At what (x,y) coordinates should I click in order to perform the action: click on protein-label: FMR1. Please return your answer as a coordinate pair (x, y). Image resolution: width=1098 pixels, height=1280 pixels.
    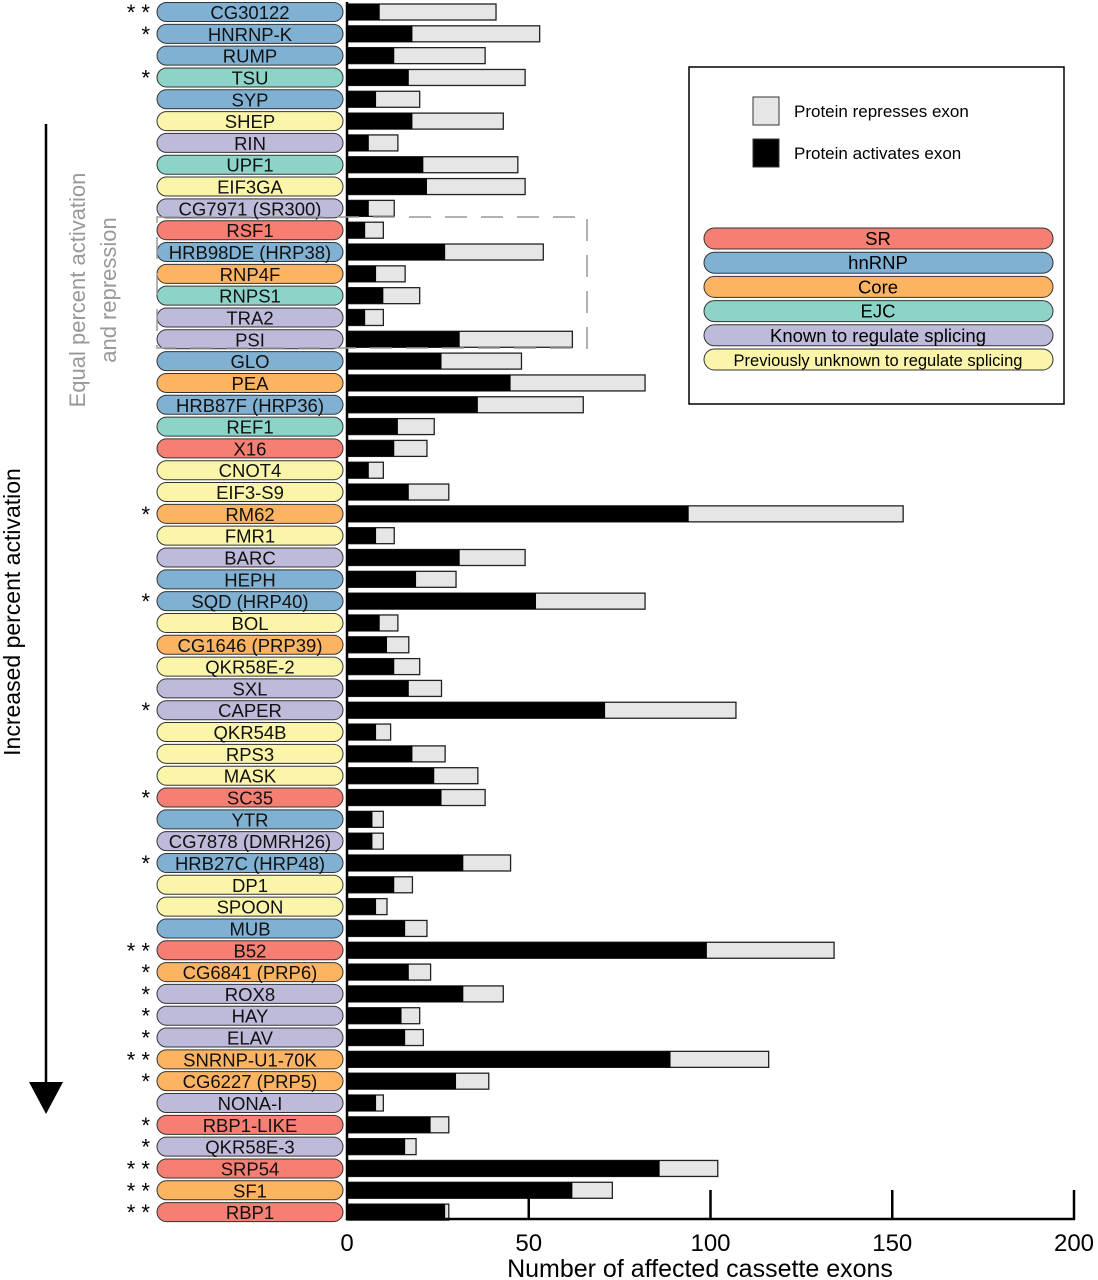
    Looking at the image, I should click on (250, 536).